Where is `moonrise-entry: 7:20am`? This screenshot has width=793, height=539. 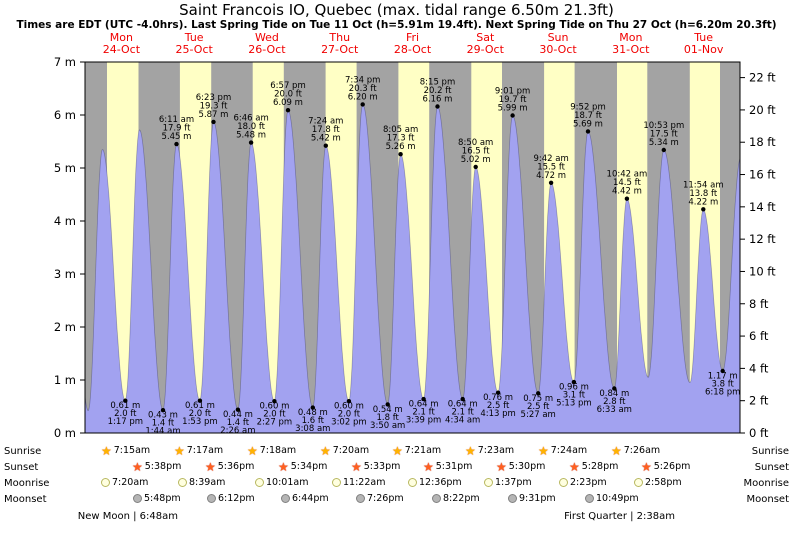 moonrise-entry: 7:20am is located at coordinates (124, 482).